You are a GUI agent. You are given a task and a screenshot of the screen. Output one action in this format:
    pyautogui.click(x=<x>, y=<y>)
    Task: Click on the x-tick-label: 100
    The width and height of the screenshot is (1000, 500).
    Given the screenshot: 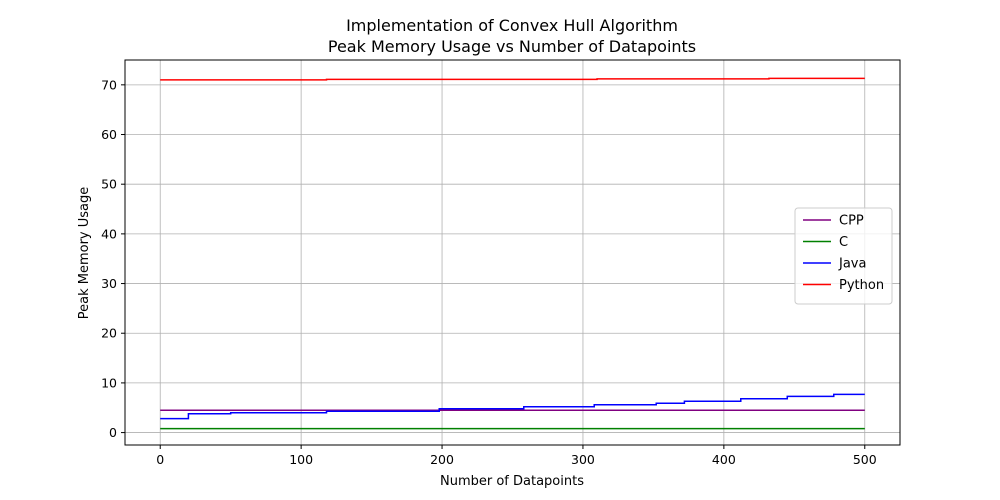 What is the action you would take?
    pyautogui.click(x=301, y=459)
    